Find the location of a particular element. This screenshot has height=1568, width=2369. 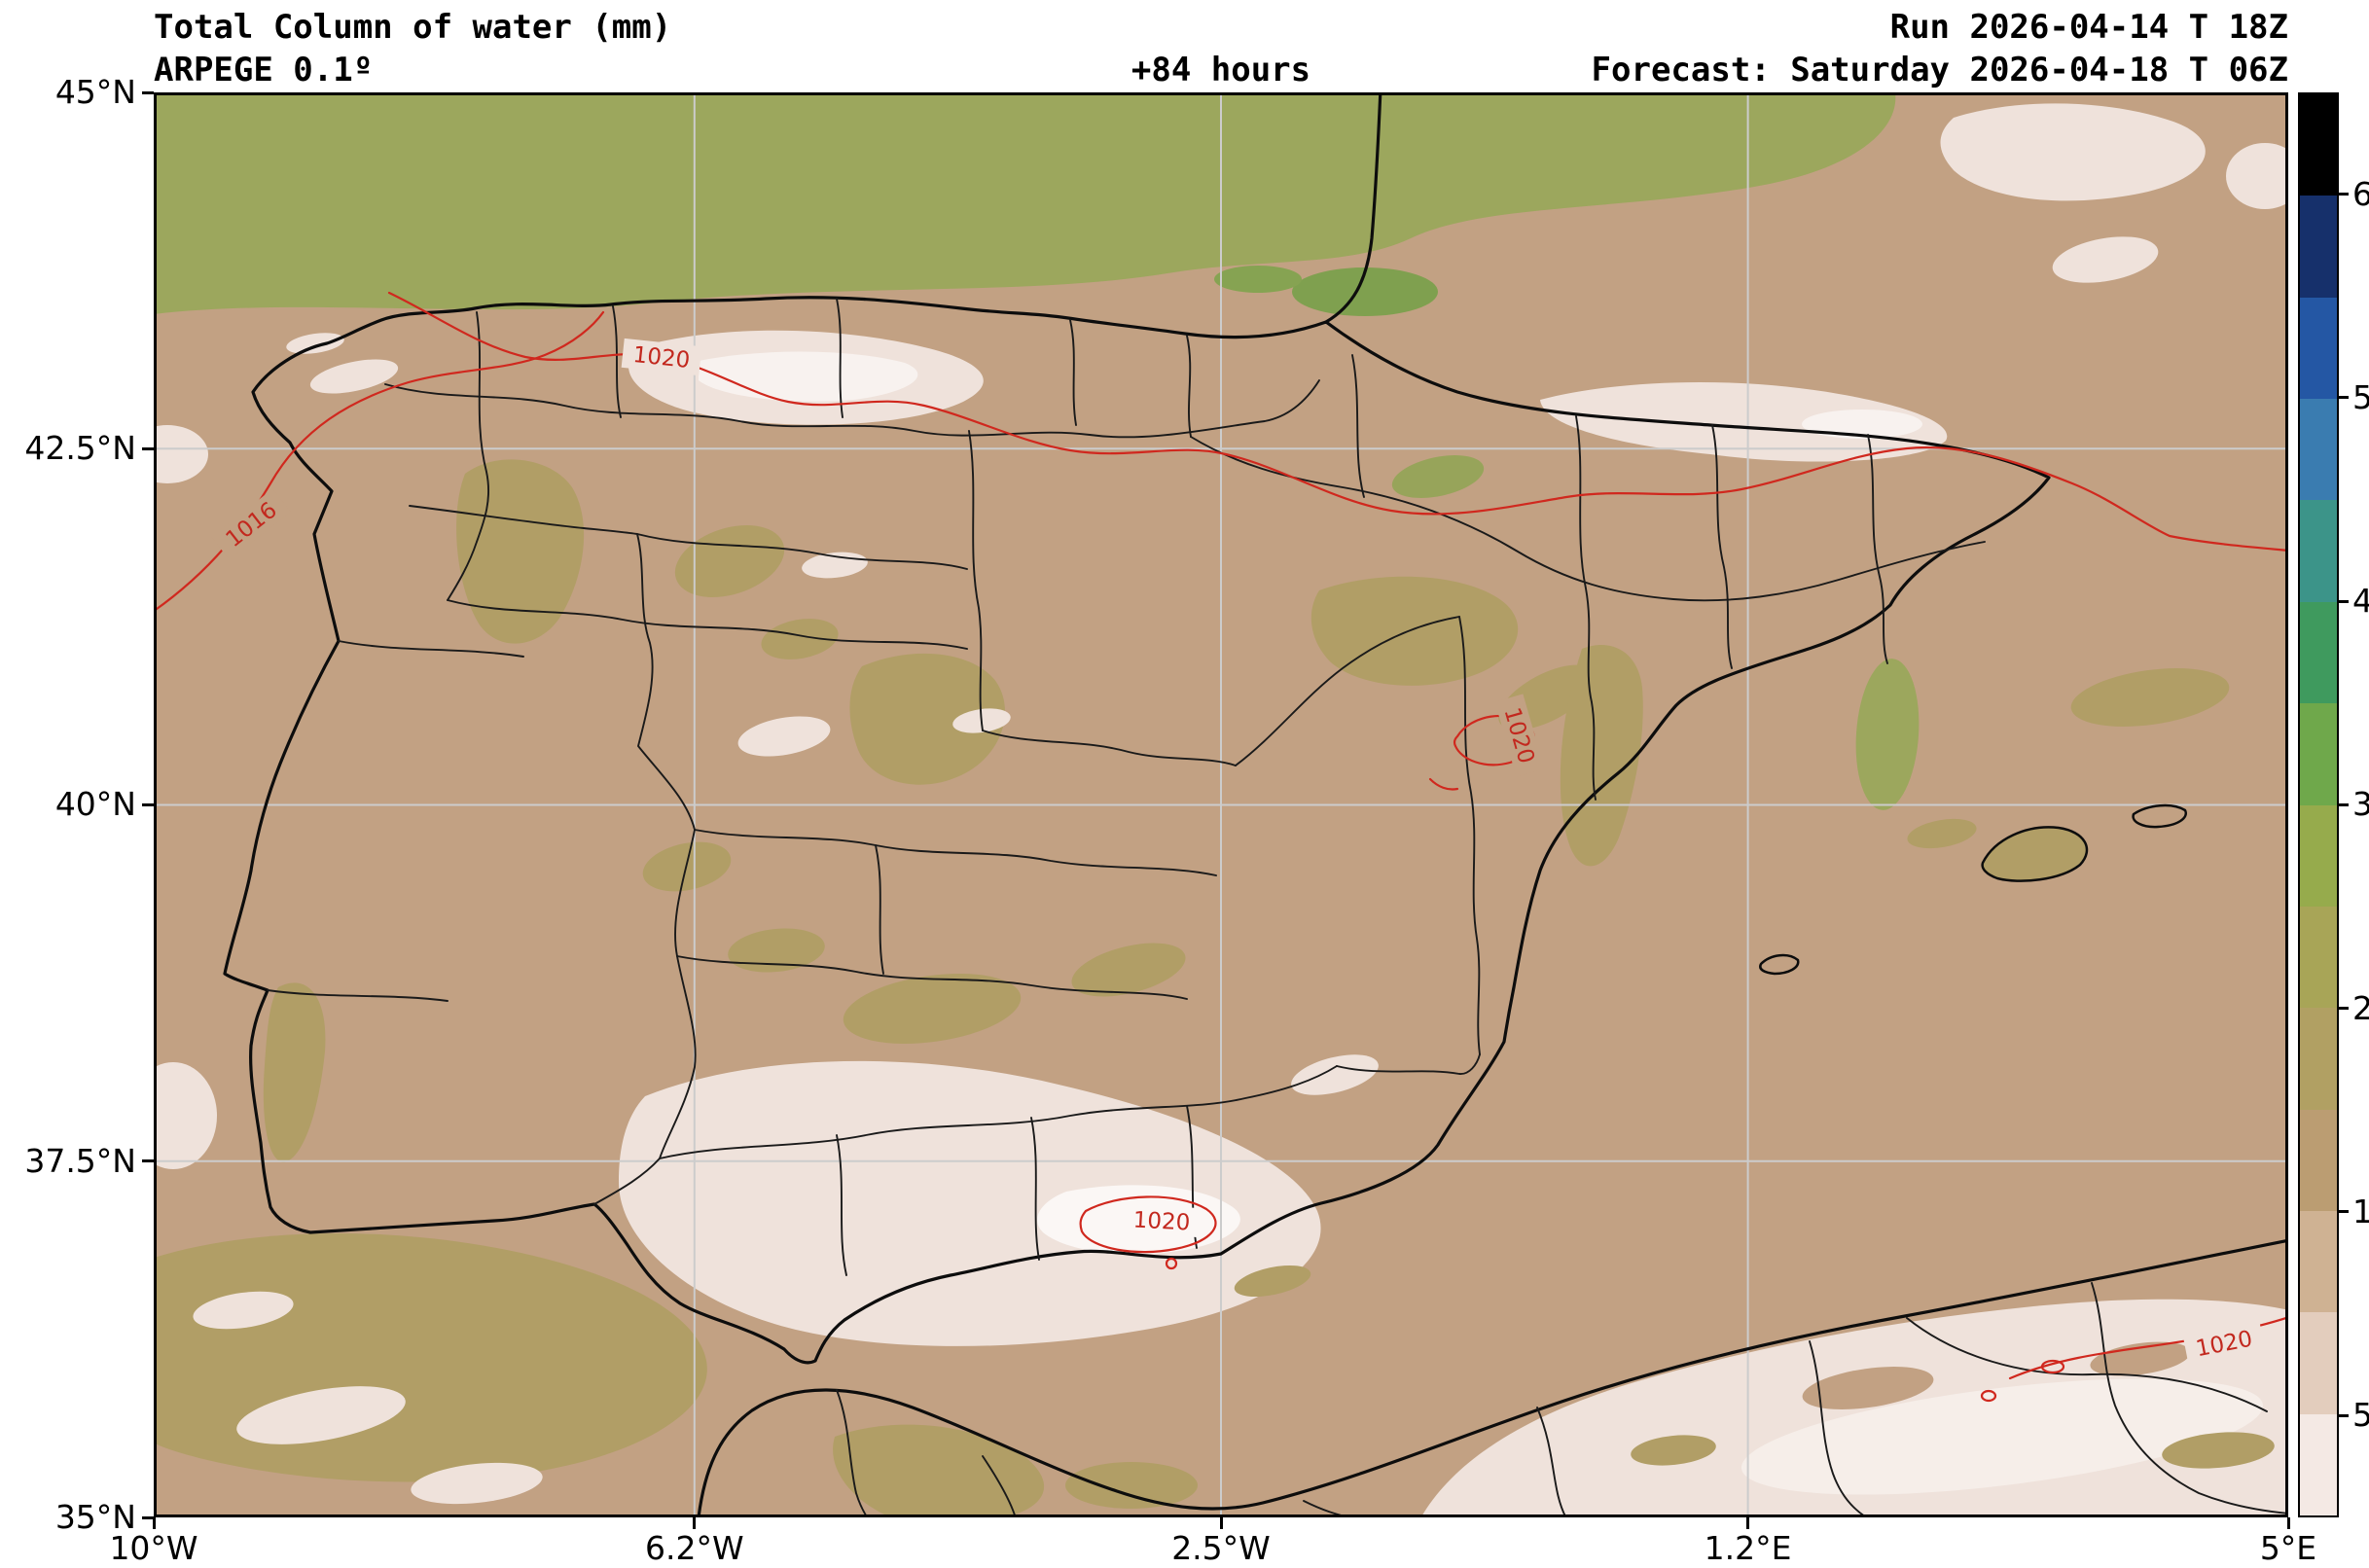

coastline-africa is located at coordinates (1492, 1377).